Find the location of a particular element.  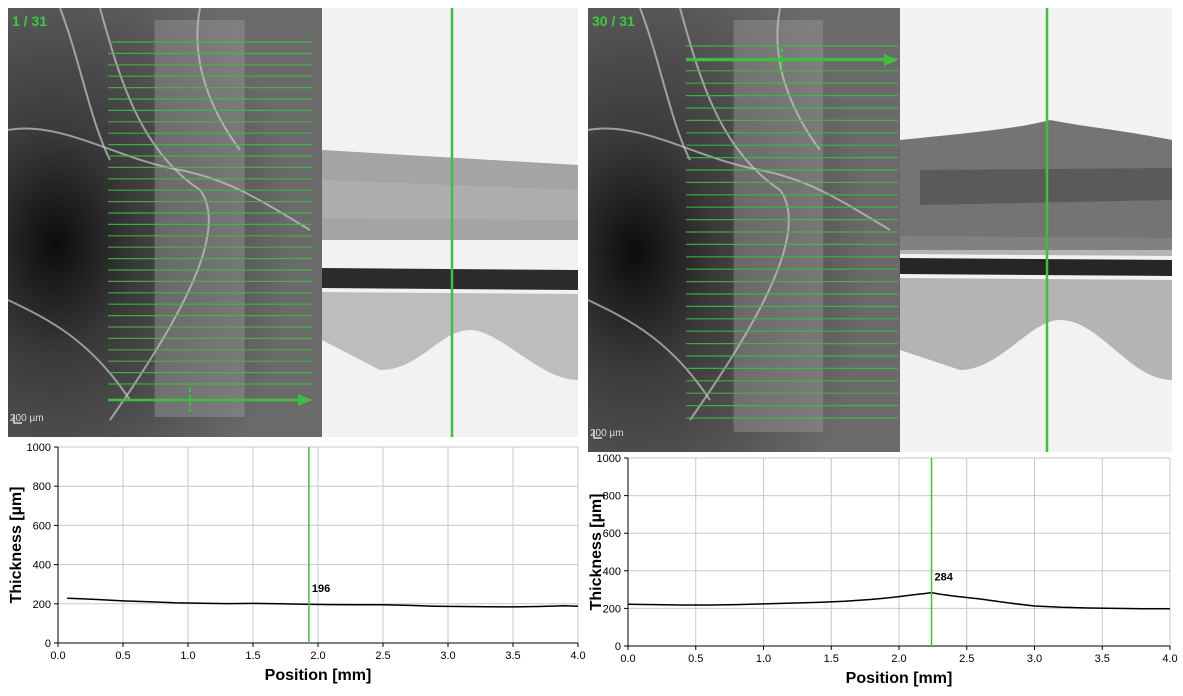

scan-index-label: 30 / 31 is located at coordinates (613, 21).